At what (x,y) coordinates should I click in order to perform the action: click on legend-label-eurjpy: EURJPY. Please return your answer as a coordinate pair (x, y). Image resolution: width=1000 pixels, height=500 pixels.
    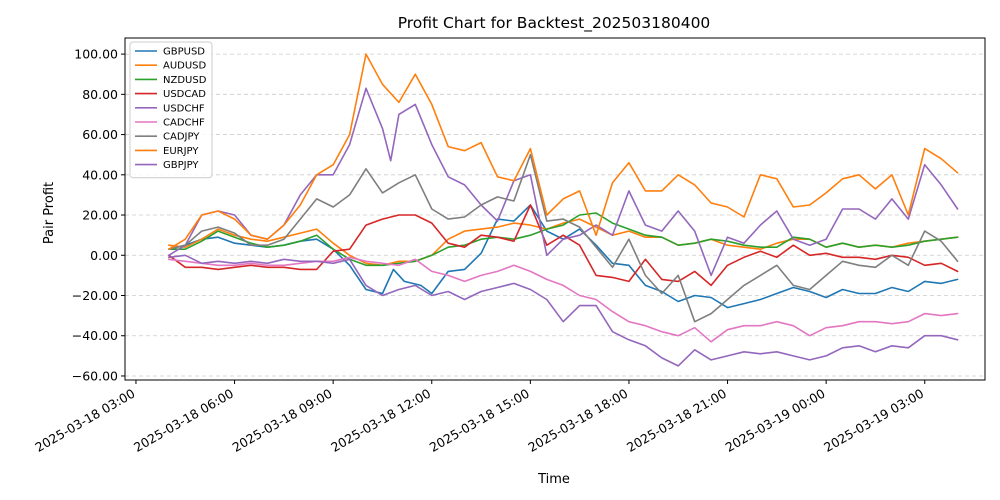
    Looking at the image, I should click on (181, 151).